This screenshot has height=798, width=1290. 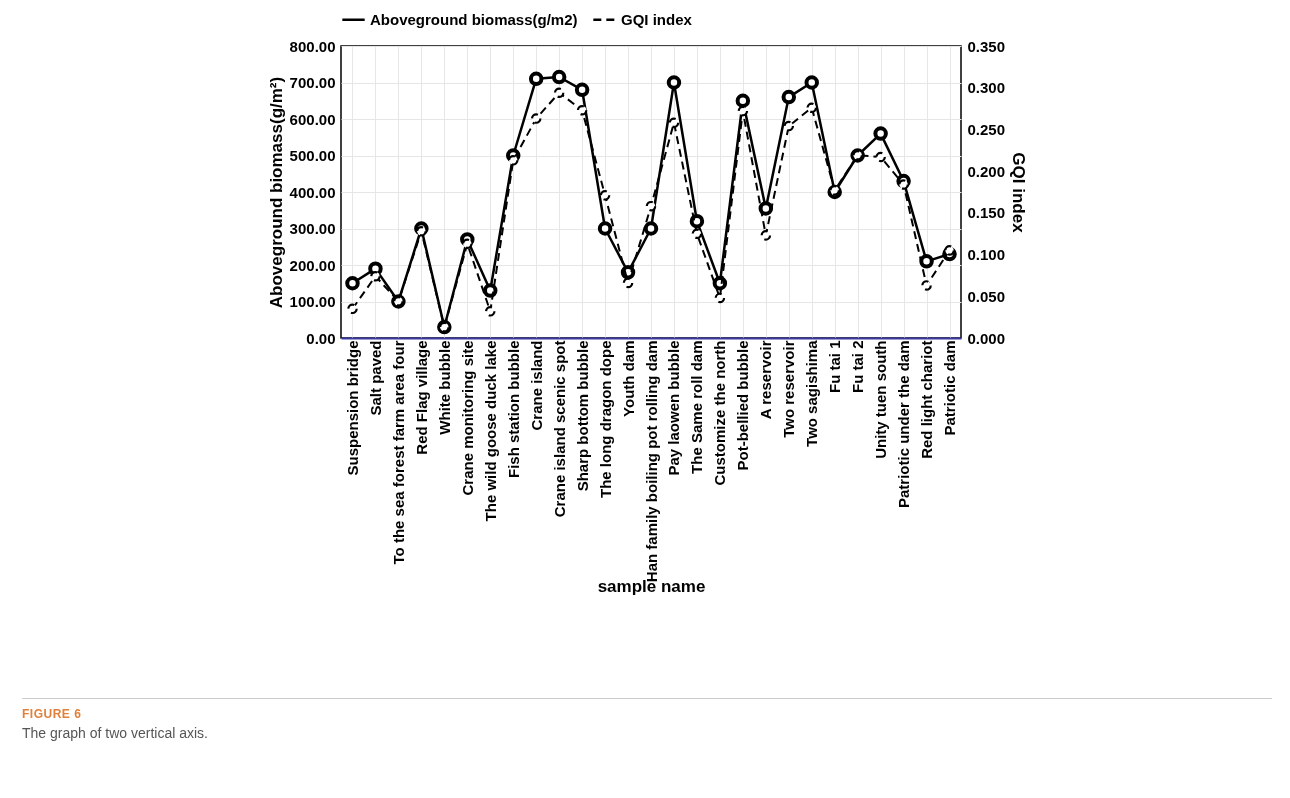 I want to click on y-tick-label: 400.00, so click(x=312, y=192).